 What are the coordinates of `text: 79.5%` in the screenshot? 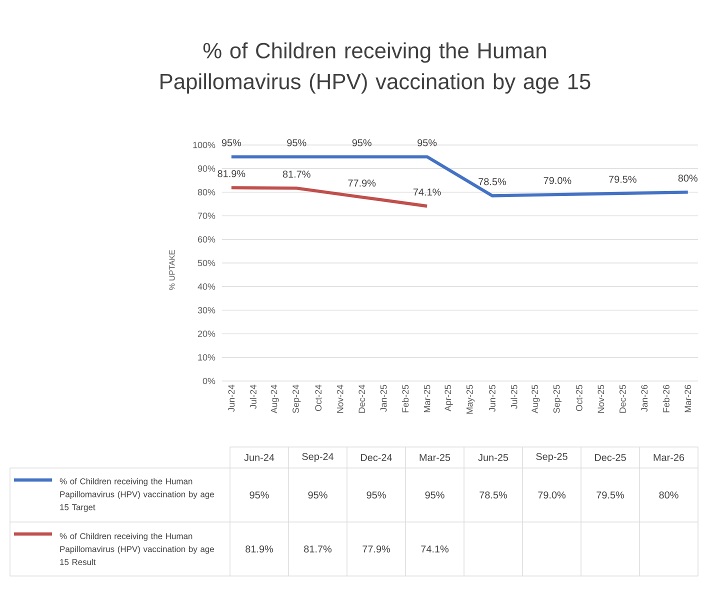 It's located at (610, 495).